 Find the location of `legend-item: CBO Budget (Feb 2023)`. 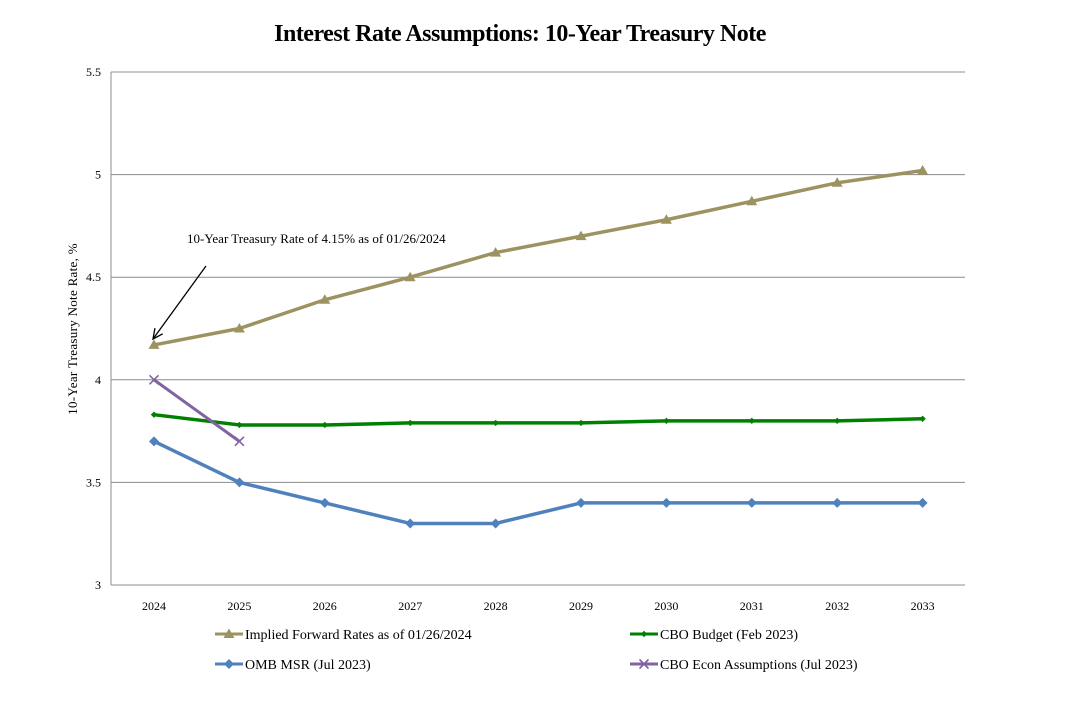

legend-item: CBO Budget (Feb 2023) is located at coordinates (714, 635).